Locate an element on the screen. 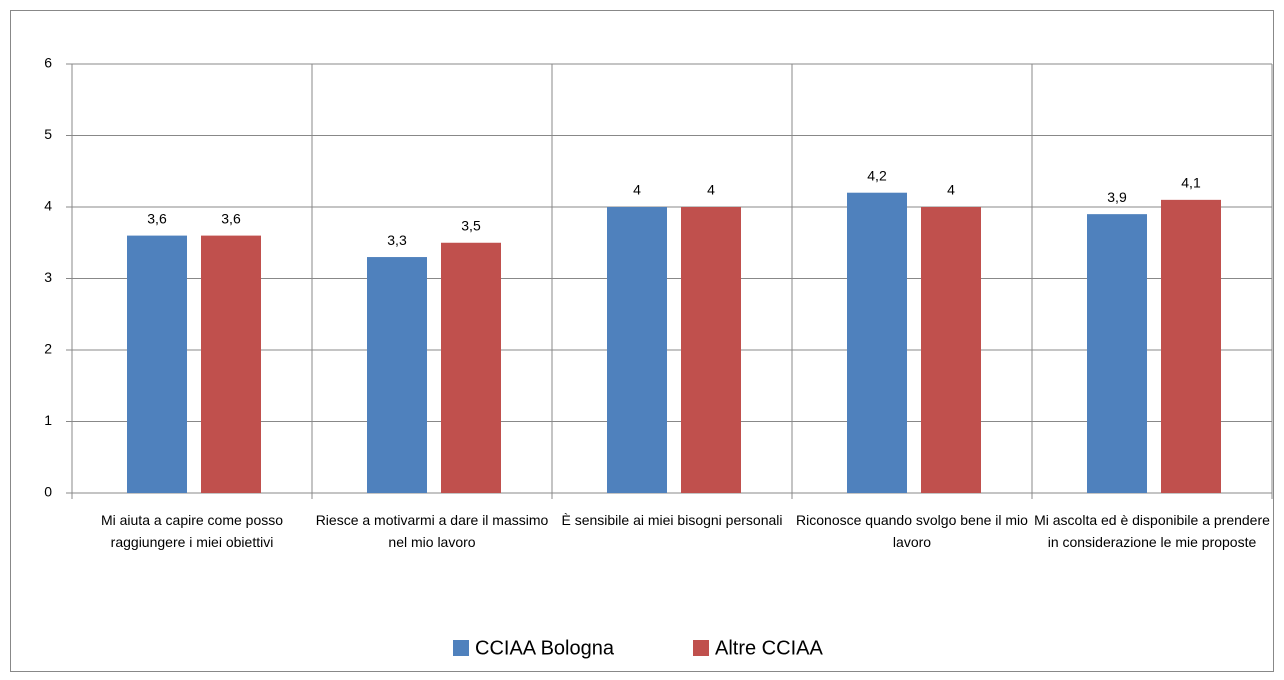 The image size is (1284, 680). y-tick-label: 3 is located at coordinates (48, 277).